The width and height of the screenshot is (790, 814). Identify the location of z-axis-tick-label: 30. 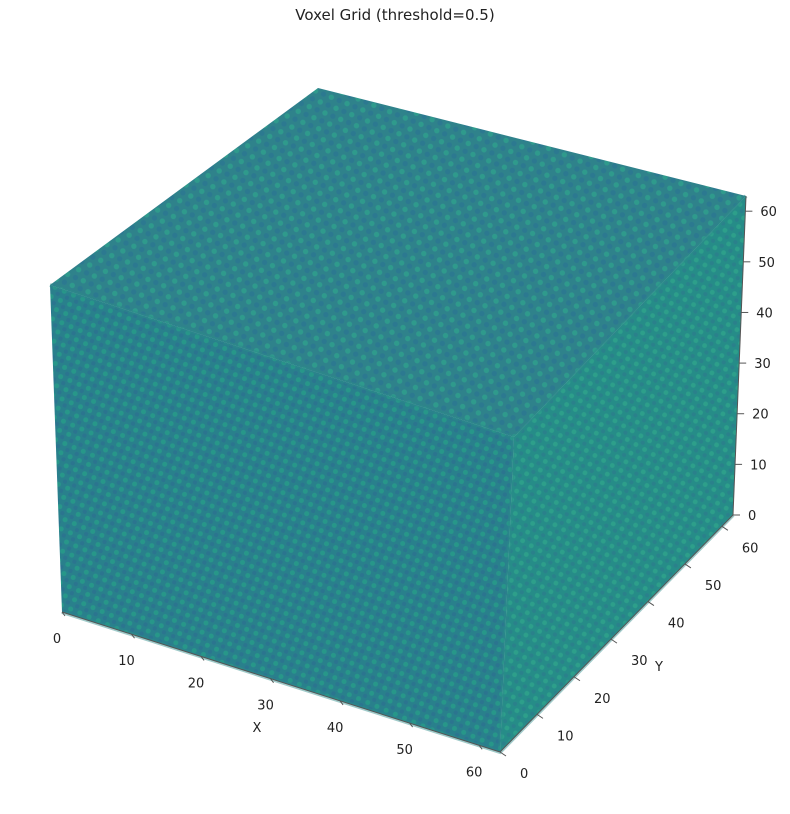
(762, 364).